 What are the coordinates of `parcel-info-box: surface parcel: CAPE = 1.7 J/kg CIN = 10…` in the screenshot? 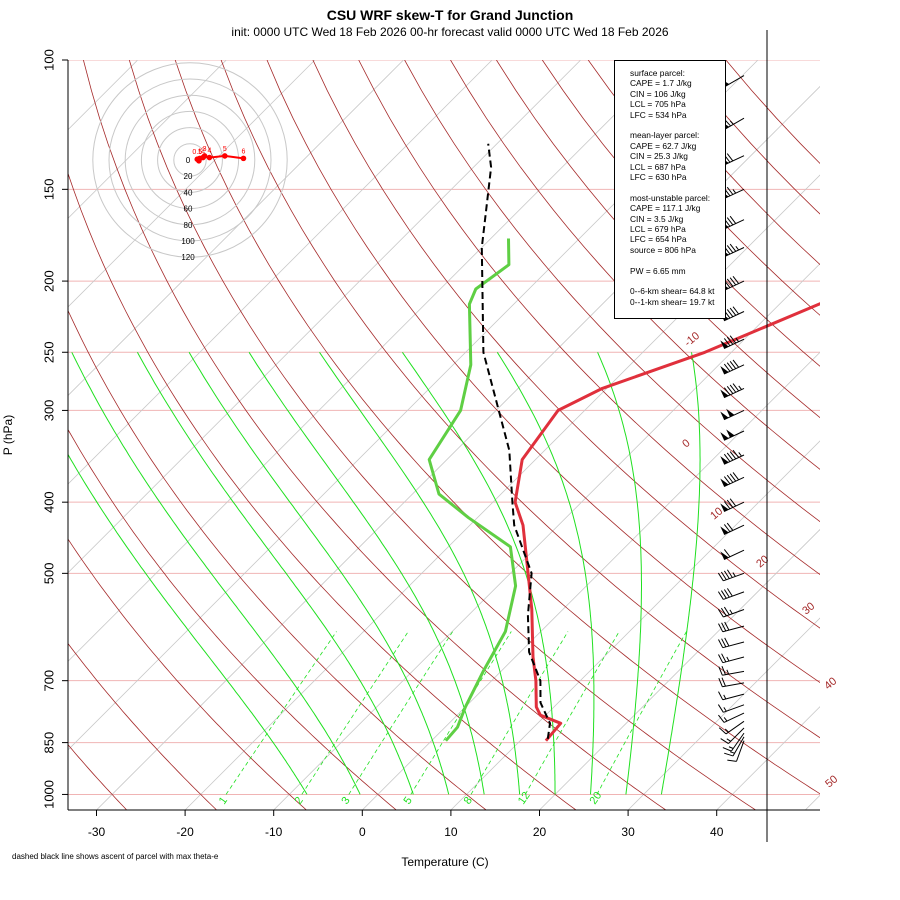 It's located at (670, 189).